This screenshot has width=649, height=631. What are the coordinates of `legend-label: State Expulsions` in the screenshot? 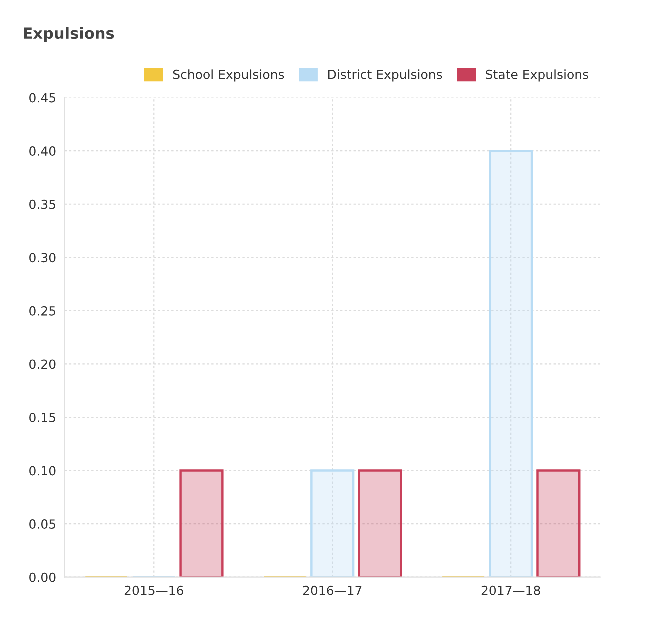 It's located at (537, 76).